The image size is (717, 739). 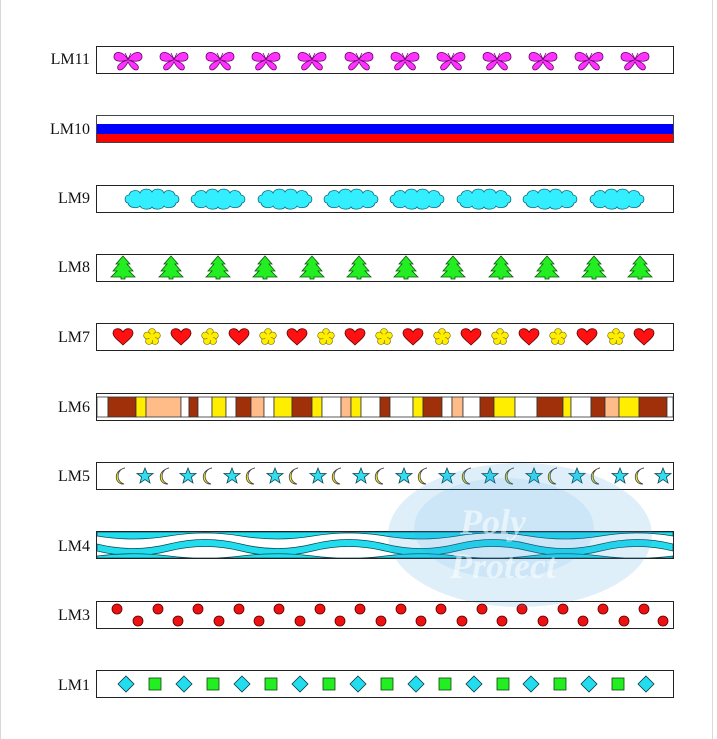 I want to click on color-block-pattern, so click(x=385, y=407).